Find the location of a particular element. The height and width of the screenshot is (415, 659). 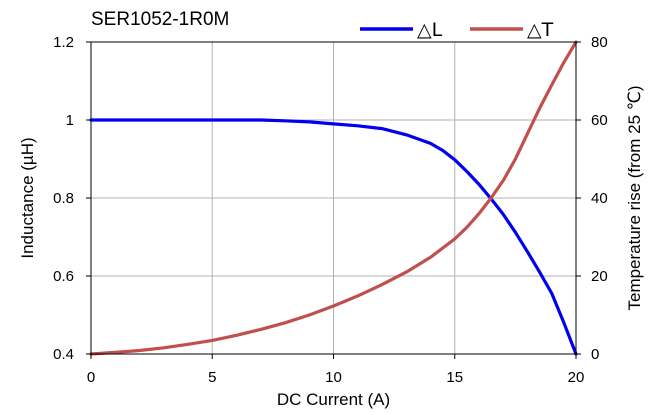

legend: △L △T is located at coordinates (457, 30).